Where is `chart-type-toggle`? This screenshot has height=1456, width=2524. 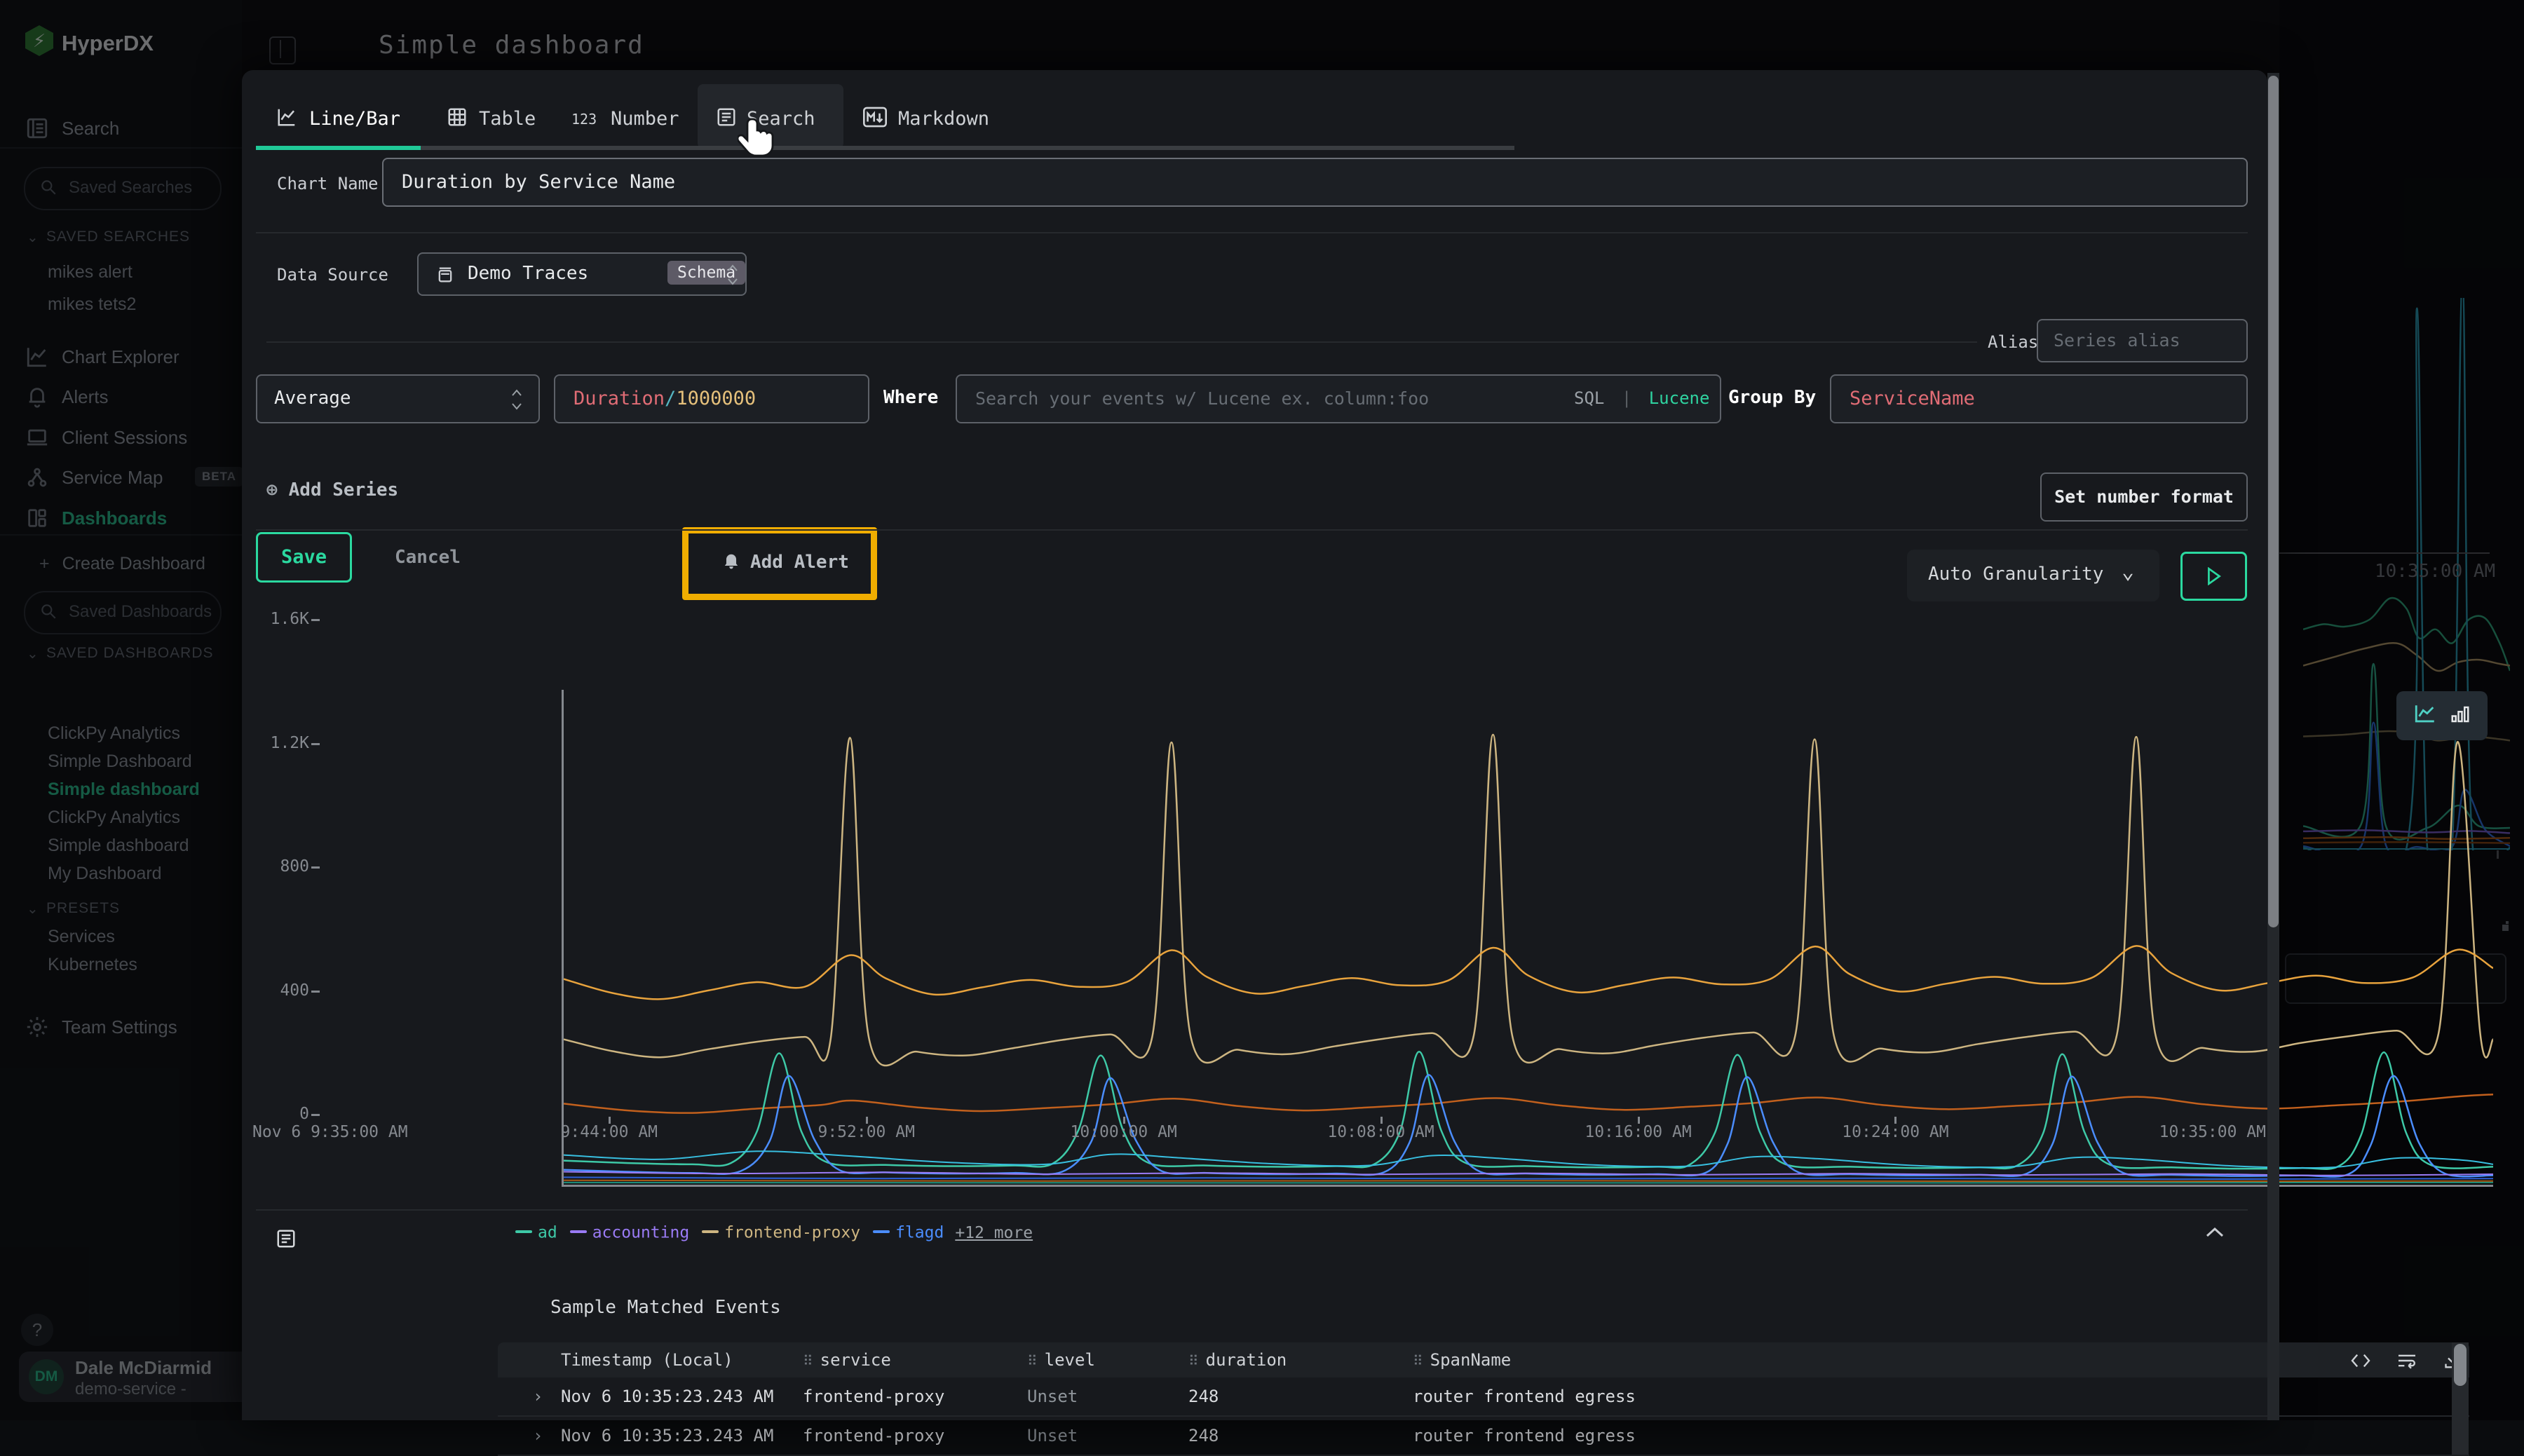
chart-type-toggle is located at coordinates (2442, 715).